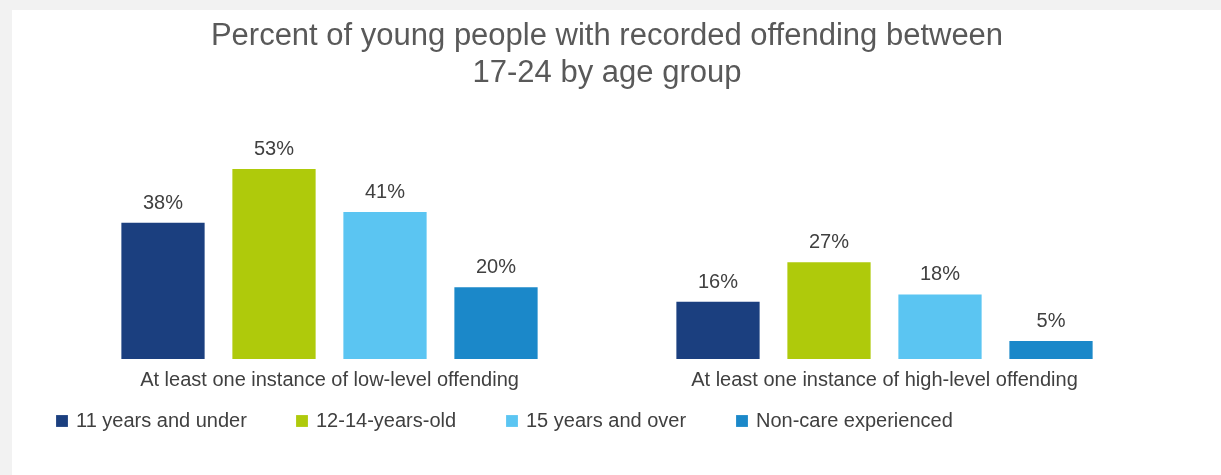 Image resolution: width=1221 pixels, height=475 pixels. What do you see at coordinates (607, 71) in the screenshot?
I see `text: 17-24 by age group` at bounding box center [607, 71].